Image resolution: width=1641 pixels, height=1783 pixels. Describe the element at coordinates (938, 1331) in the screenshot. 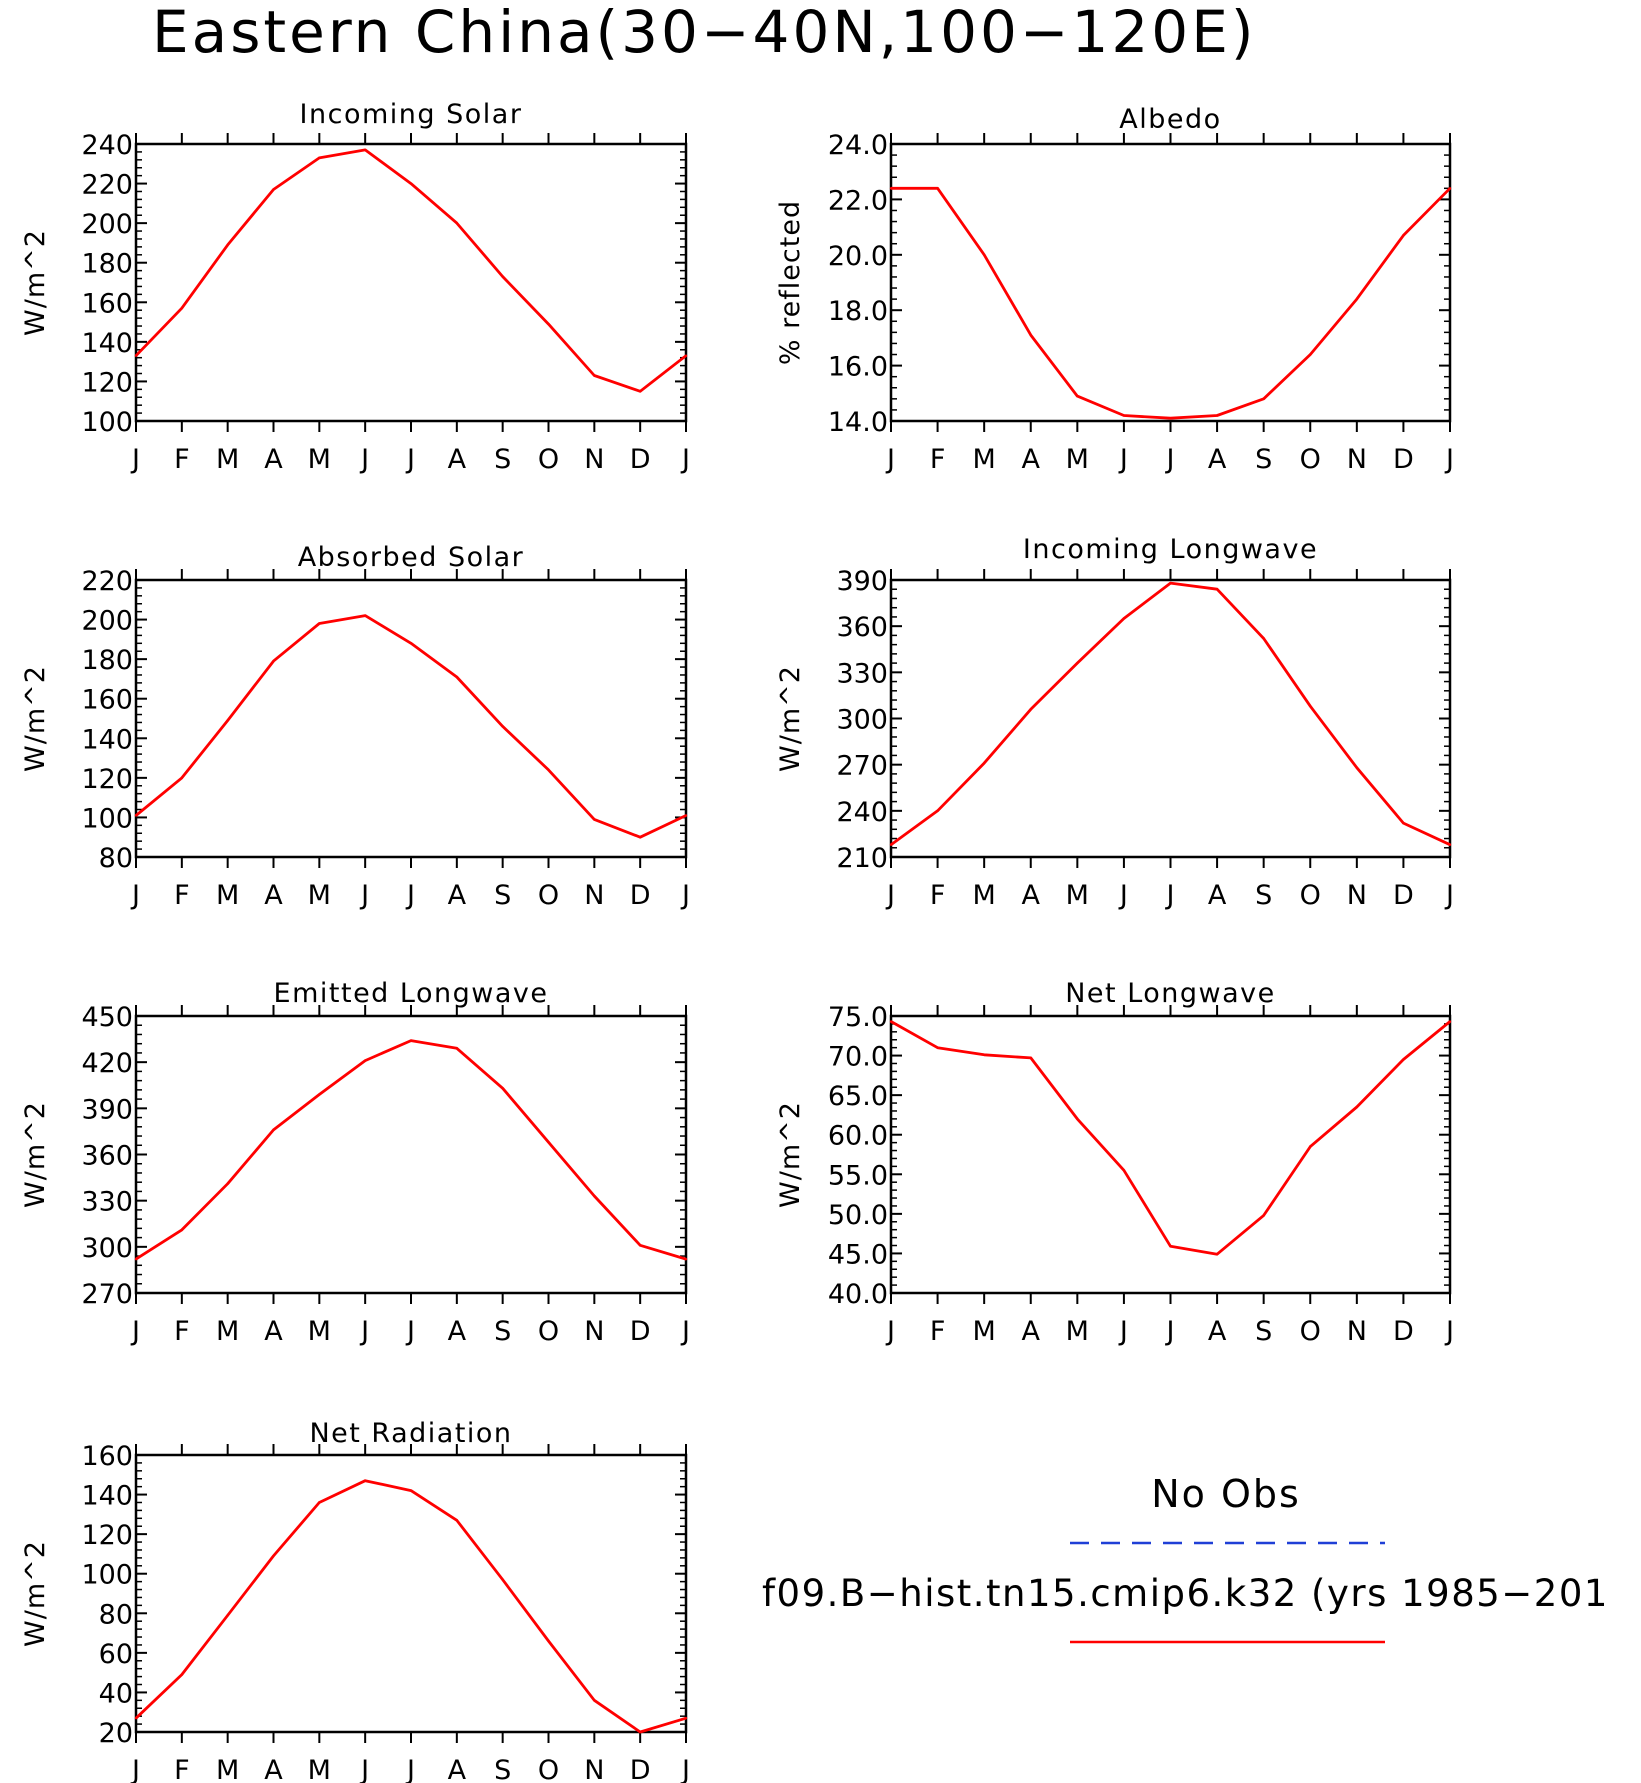

I see `x-tick-label: F` at that location.